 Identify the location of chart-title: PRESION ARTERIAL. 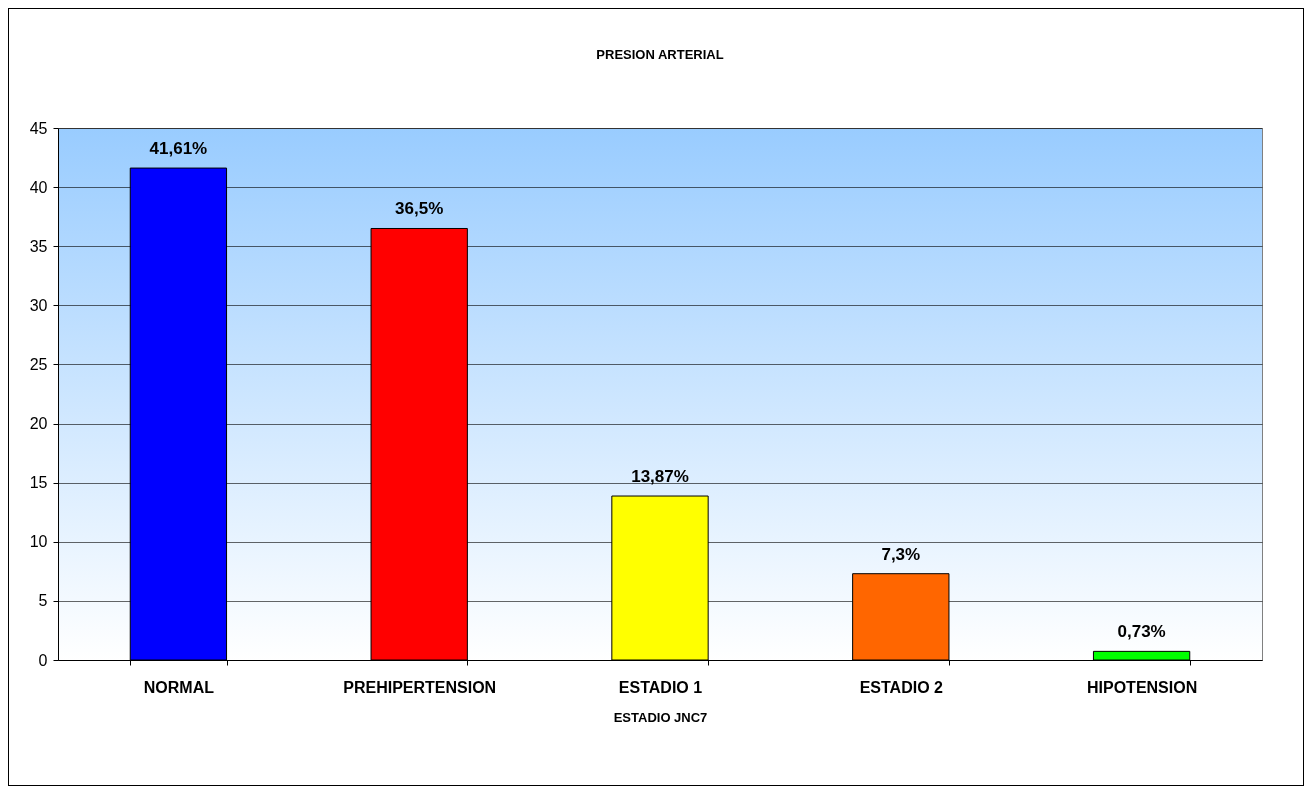
(660, 54).